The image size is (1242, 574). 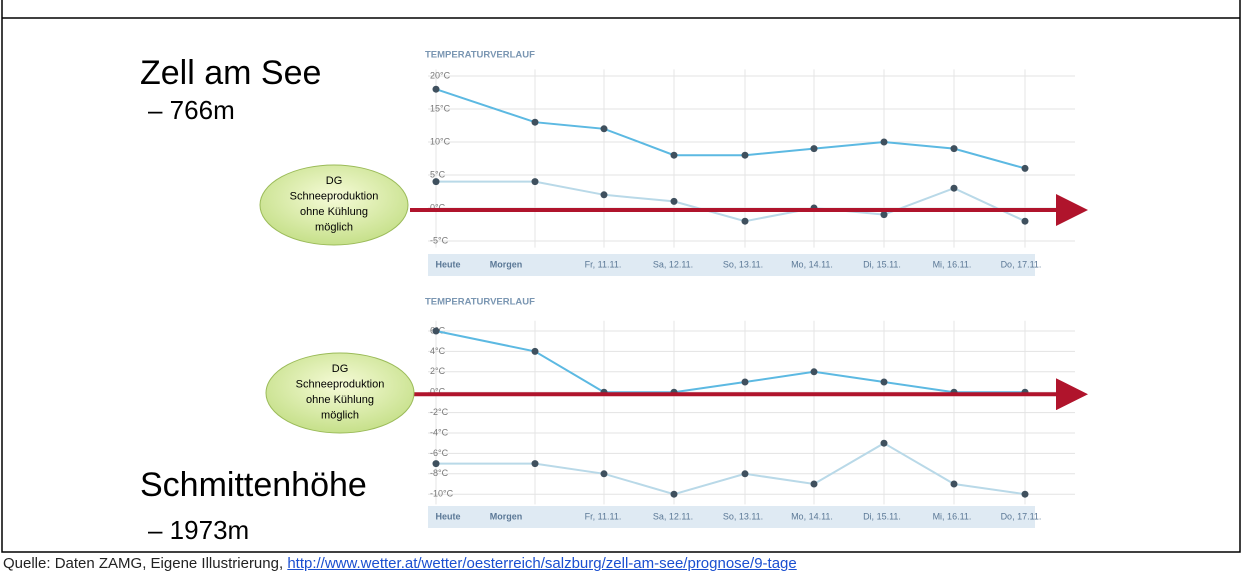 What do you see at coordinates (230, 73) in the screenshot?
I see `place: Zell am See` at bounding box center [230, 73].